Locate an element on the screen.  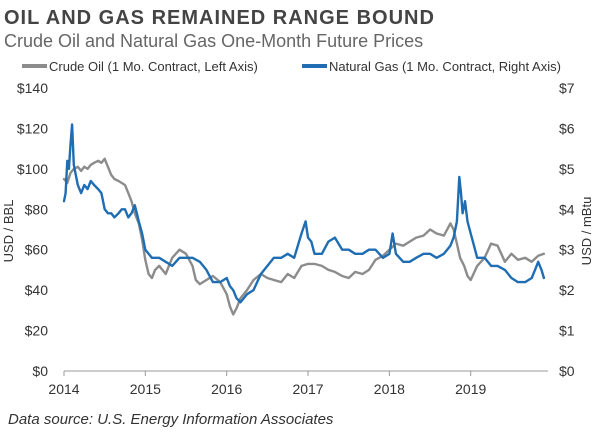
x-axis: 2014 2015 2016 2017 2018 2019 is located at coordinates (267, 384).